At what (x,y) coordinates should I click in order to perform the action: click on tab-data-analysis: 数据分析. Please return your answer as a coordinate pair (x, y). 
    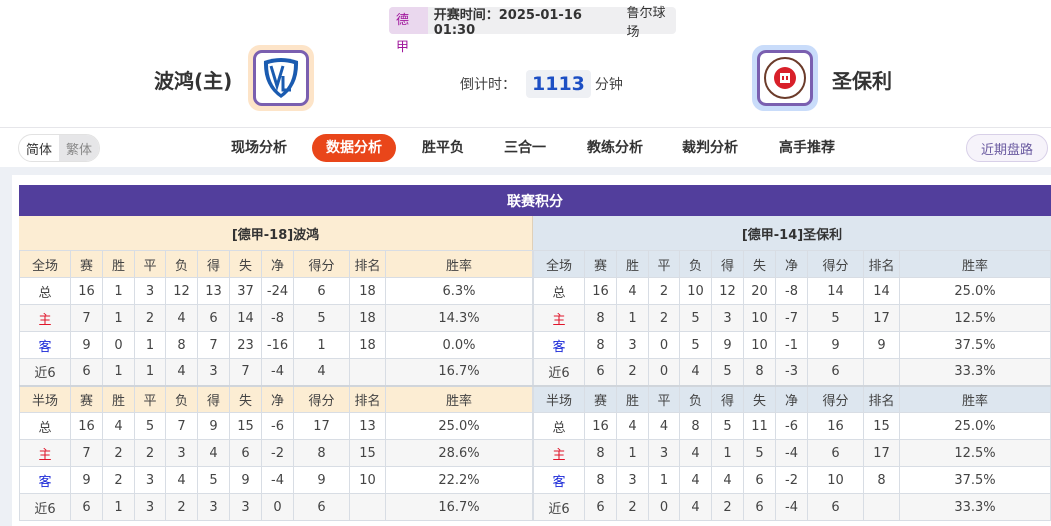
    Looking at the image, I should click on (354, 148).